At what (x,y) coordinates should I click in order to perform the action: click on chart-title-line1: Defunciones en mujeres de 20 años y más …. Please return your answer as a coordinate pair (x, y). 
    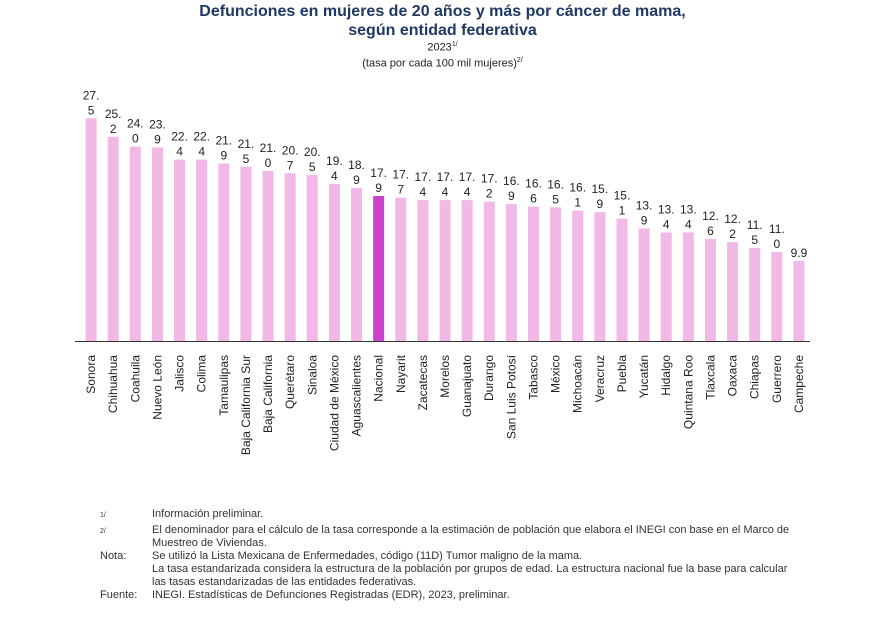
    Looking at the image, I should click on (442, 11).